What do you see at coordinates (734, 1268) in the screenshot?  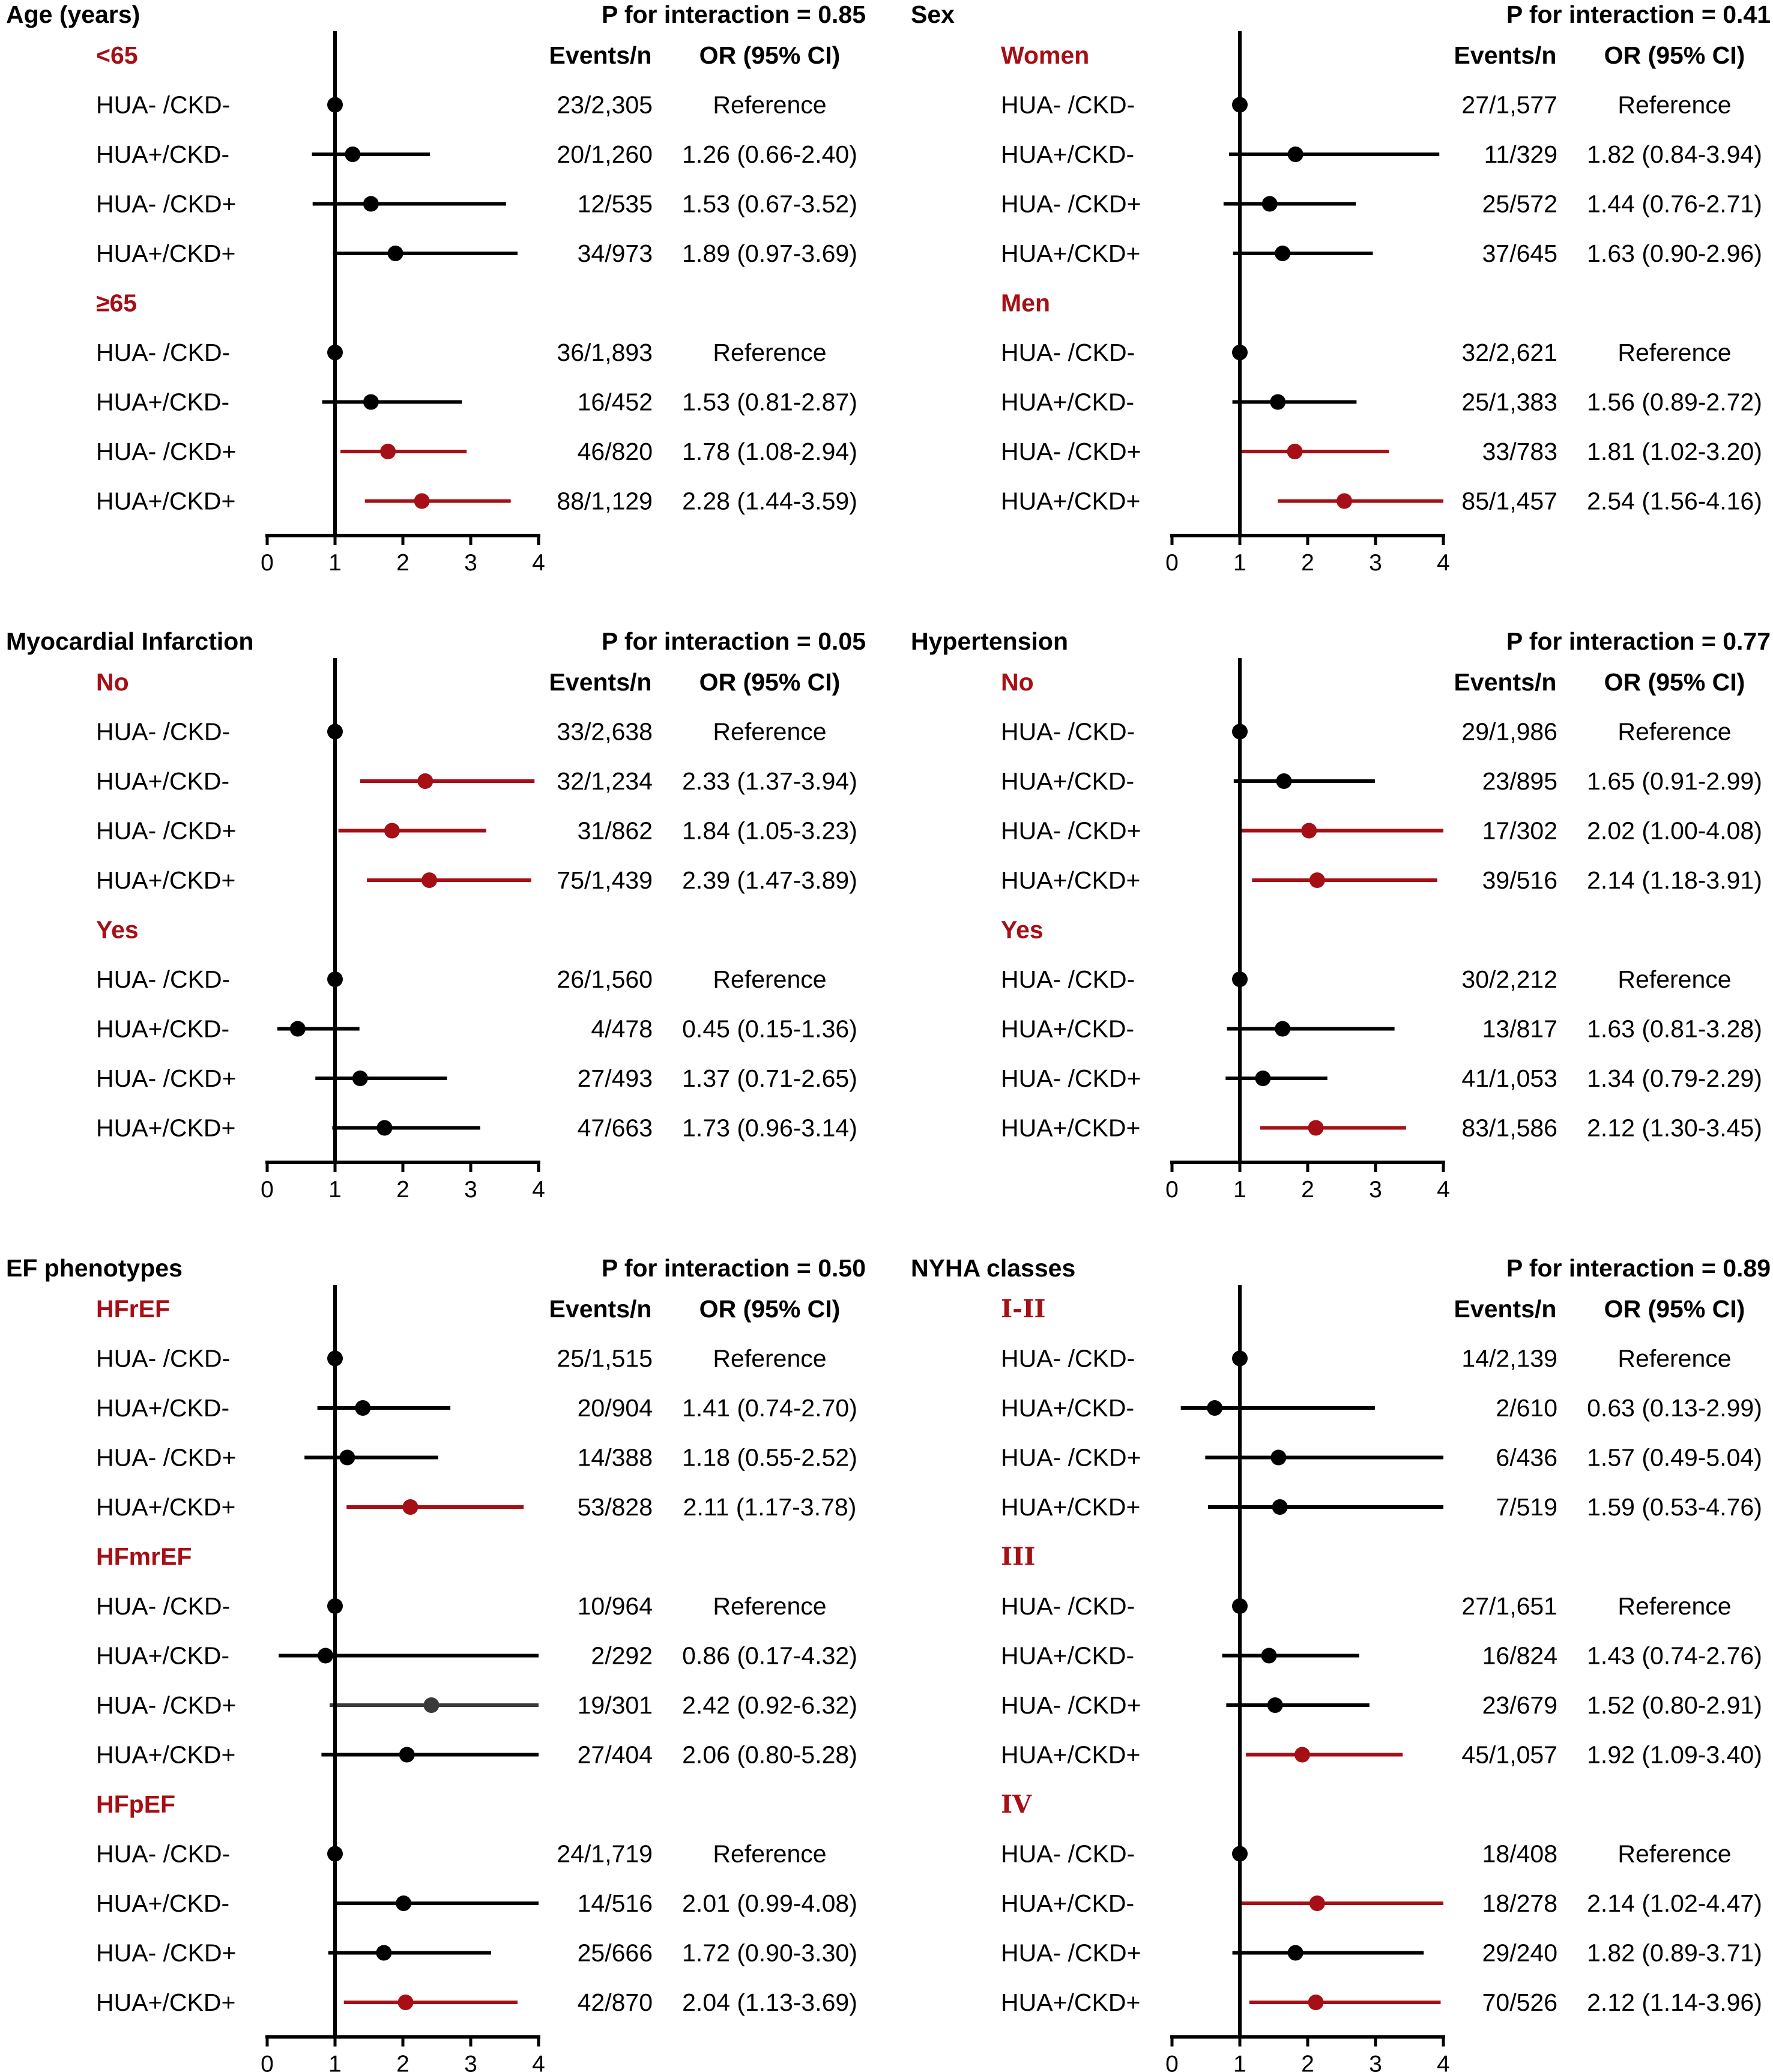 I see `interaction-p-label: P for interaction = 0.50` at bounding box center [734, 1268].